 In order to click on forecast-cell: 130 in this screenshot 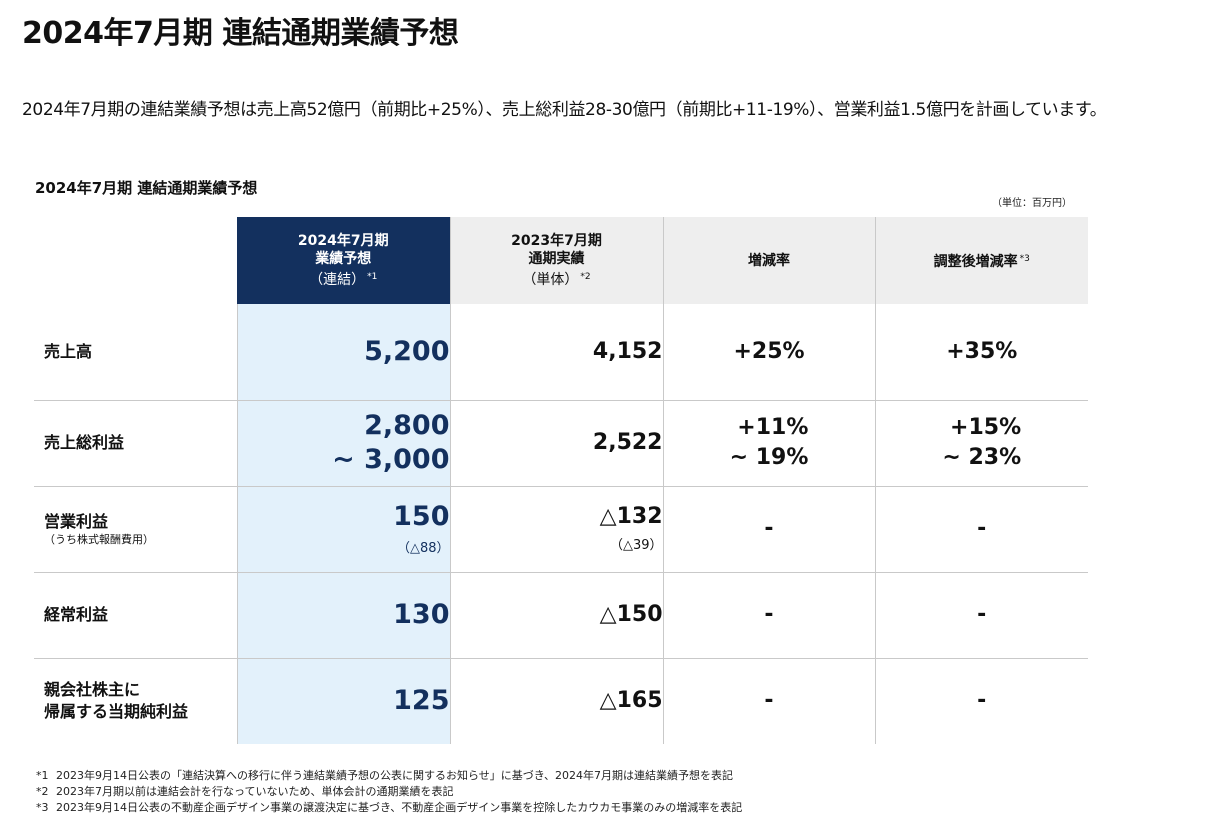, I will do `click(343, 615)`.